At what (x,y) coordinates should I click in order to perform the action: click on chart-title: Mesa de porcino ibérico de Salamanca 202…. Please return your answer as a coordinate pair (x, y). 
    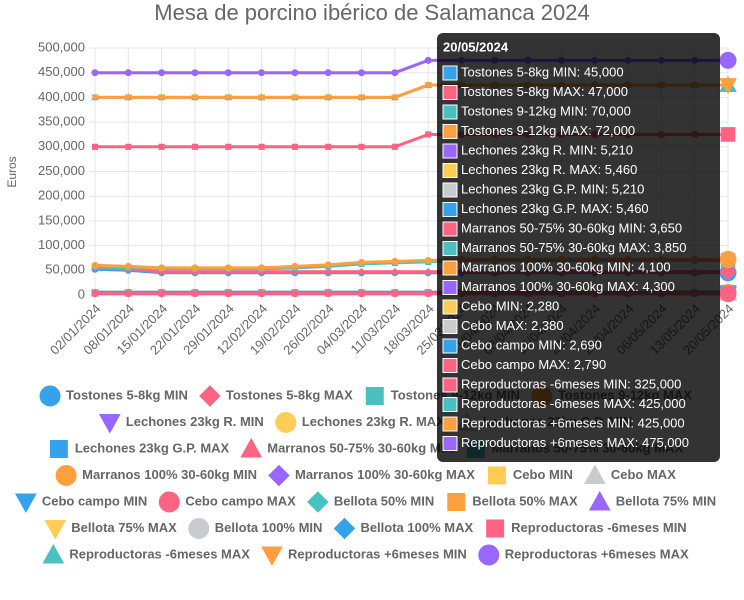
    Looking at the image, I should click on (371, 12).